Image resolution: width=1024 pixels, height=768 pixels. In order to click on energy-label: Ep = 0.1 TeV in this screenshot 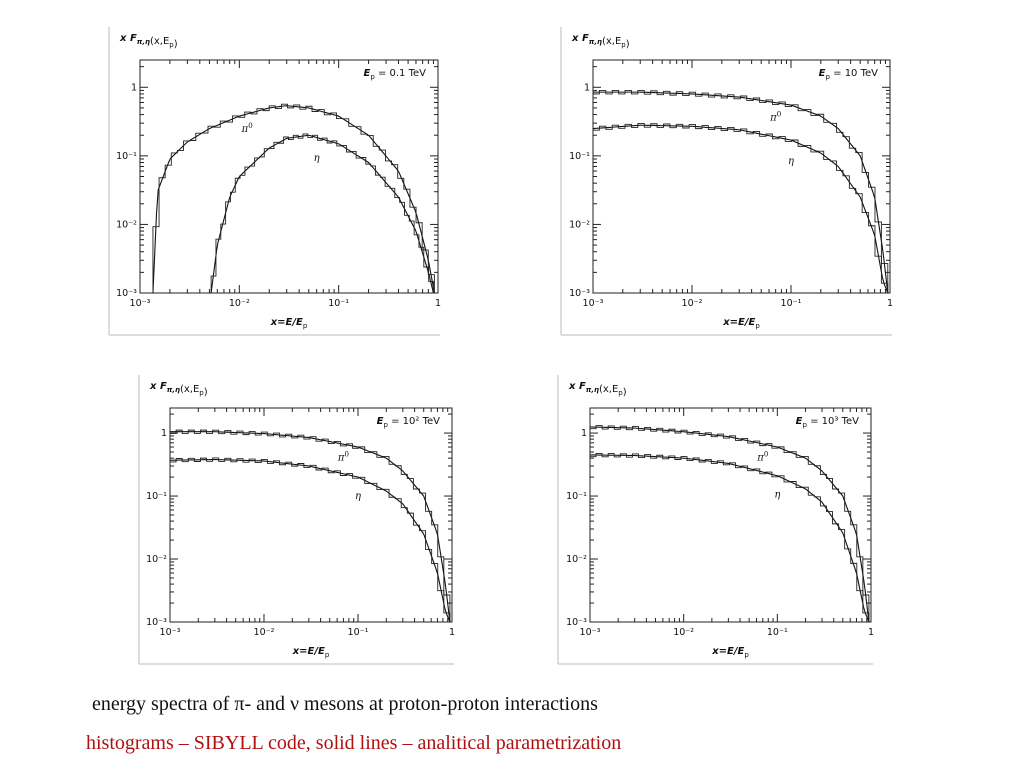, I will do `click(394, 74)`.